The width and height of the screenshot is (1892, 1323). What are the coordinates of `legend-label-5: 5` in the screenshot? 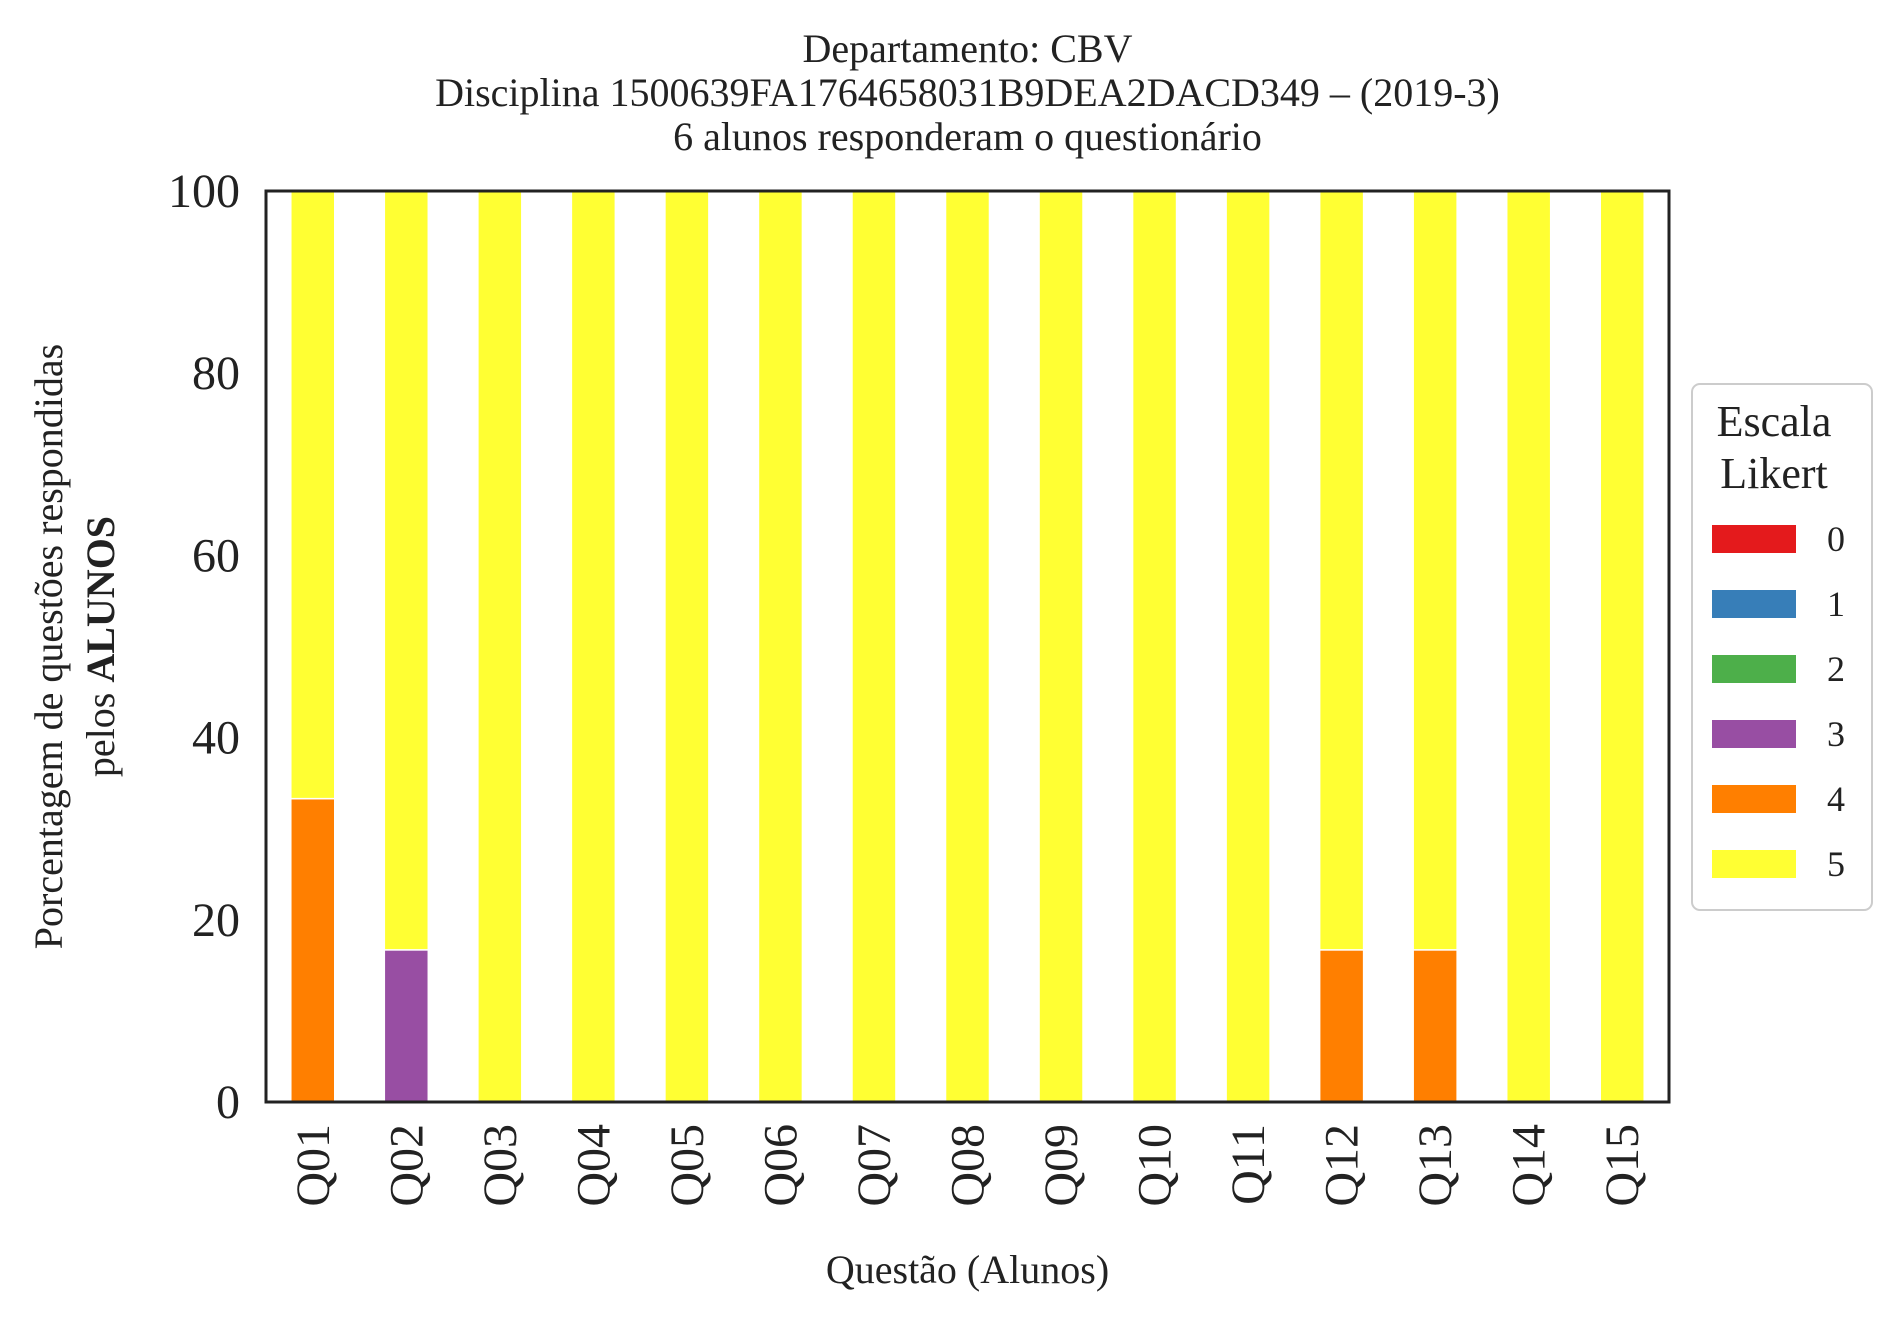 It's located at (1836, 864).